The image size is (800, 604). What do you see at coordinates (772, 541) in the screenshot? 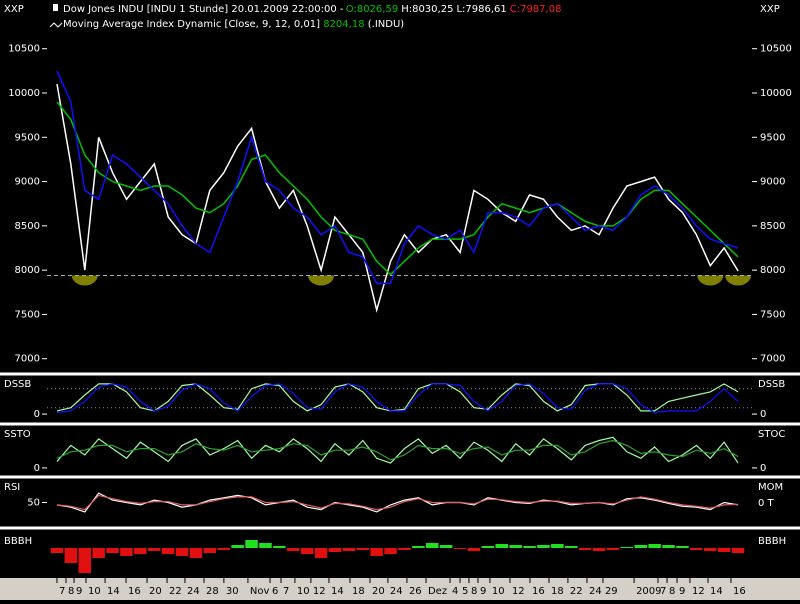
I see `panel-title-right: BBBH` at bounding box center [772, 541].